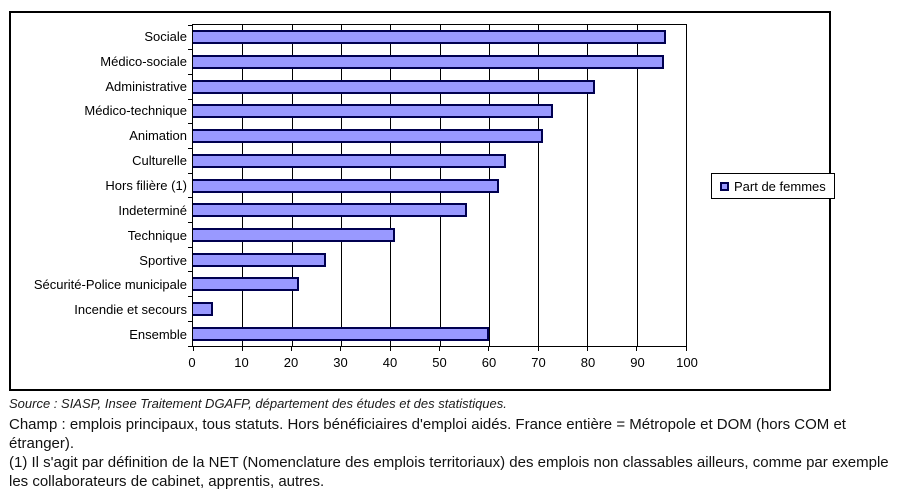 The height and width of the screenshot is (503, 913). What do you see at coordinates (163, 260) in the screenshot?
I see `category-label-9: Sportive` at bounding box center [163, 260].